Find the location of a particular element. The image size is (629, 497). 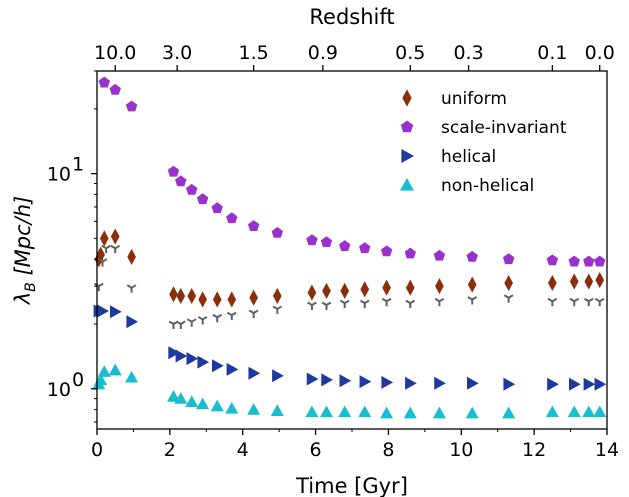

y-tick-label: 10 is located at coordinates (59, 175).